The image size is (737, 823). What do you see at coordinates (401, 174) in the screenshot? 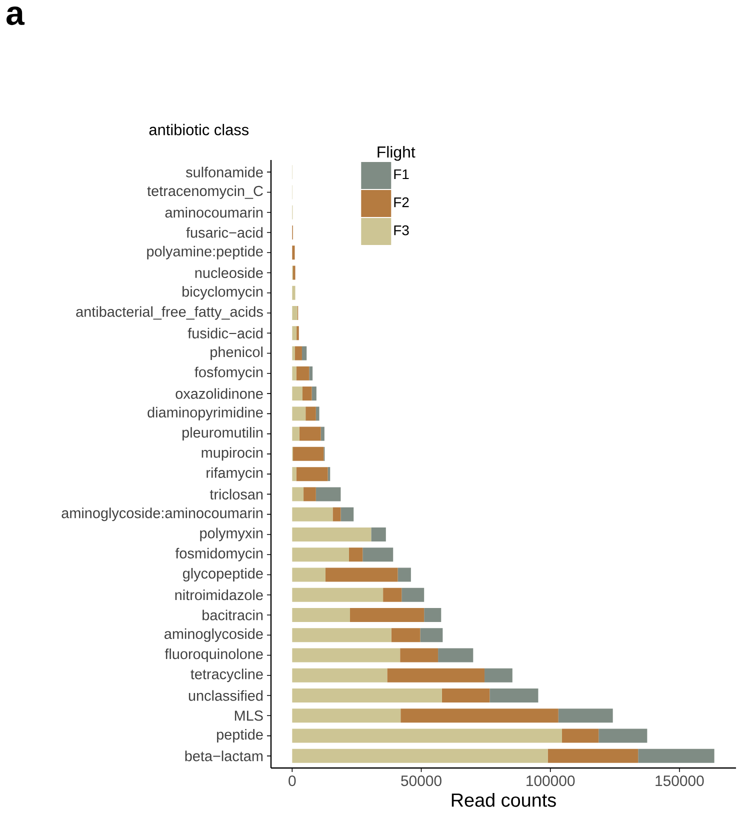
I see `legend-label: F1` at bounding box center [401, 174].